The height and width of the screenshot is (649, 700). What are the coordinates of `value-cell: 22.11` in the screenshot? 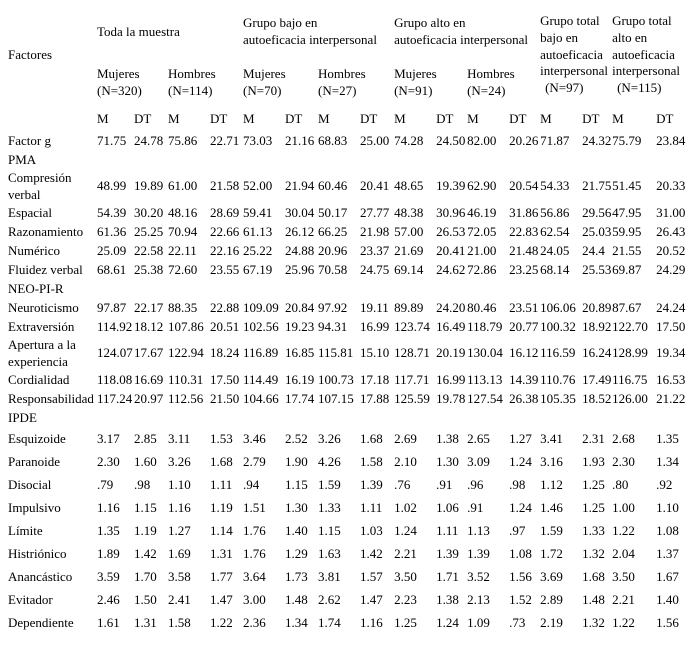 It's located at (182, 250).